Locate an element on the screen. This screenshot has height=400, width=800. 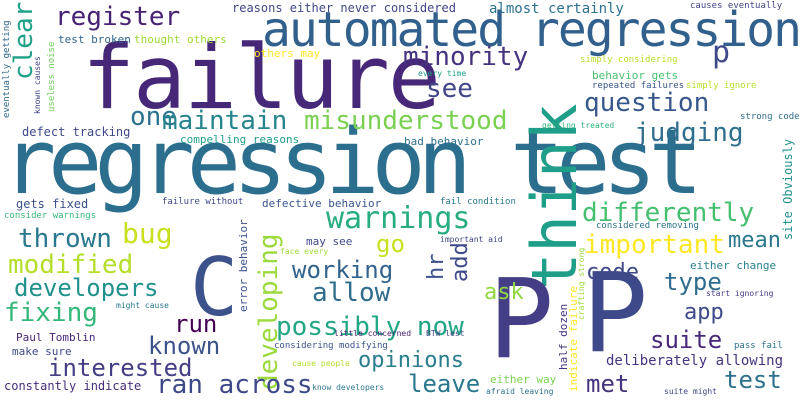
word-behavior-gets: behavior gets is located at coordinates (635, 75).